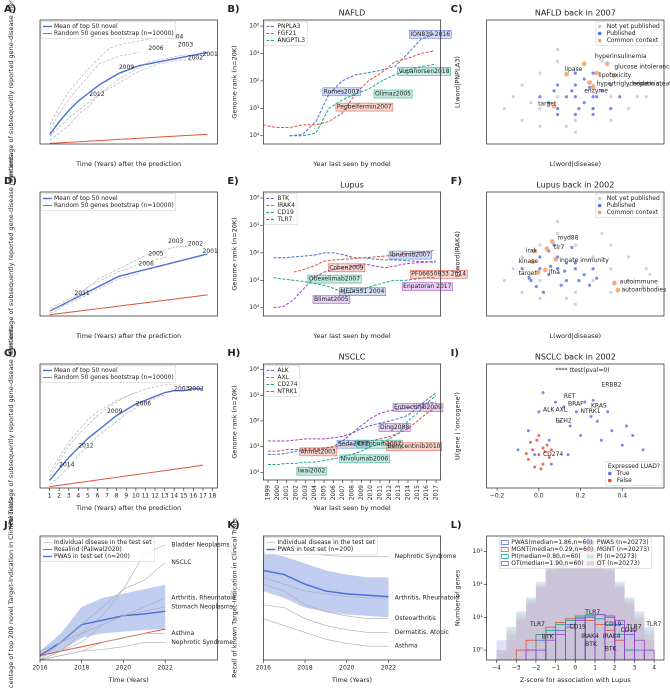 The height and width of the screenshot is (689, 670). Describe the element at coordinates (406, 646) in the screenshot. I see `annotation: Asthma` at that location.